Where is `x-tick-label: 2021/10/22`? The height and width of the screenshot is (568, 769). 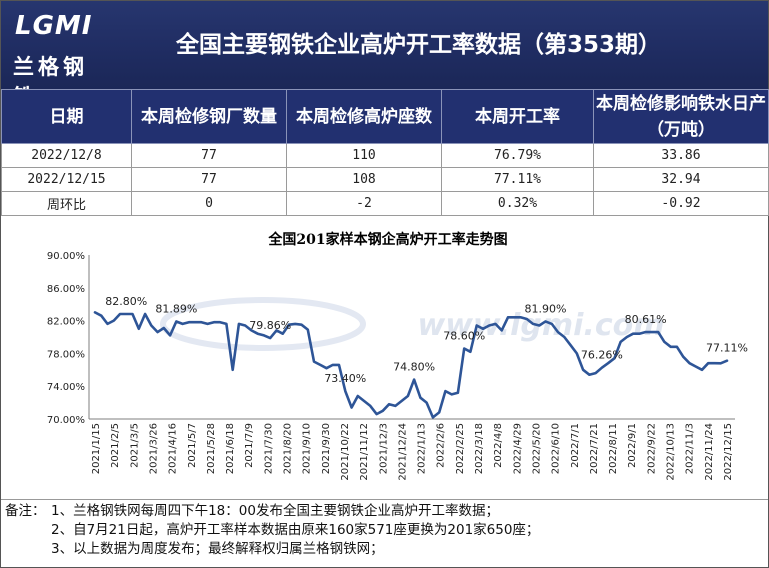 x-tick-label: 2021/10/22 is located at coordinates (345, 452).